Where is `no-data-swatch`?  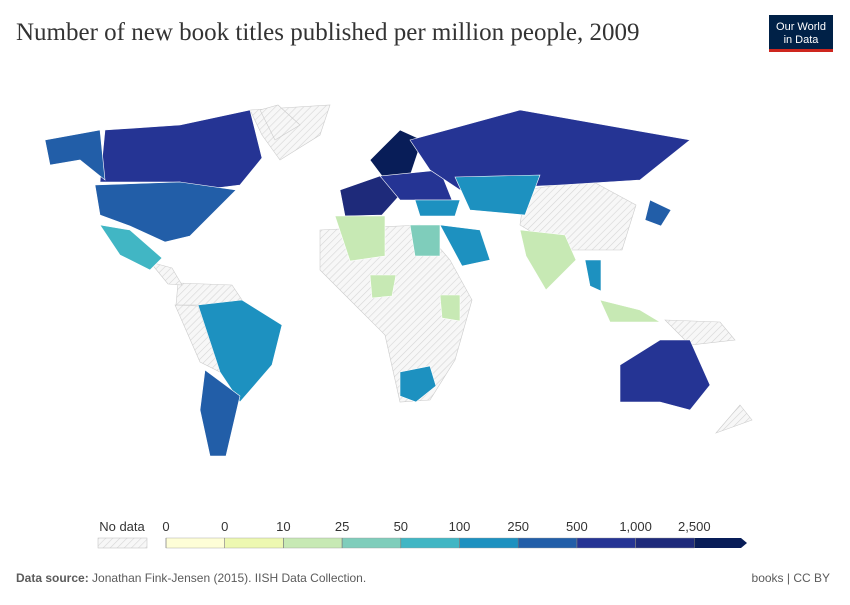
no-data-swatch is located at coordinates (122, 543).